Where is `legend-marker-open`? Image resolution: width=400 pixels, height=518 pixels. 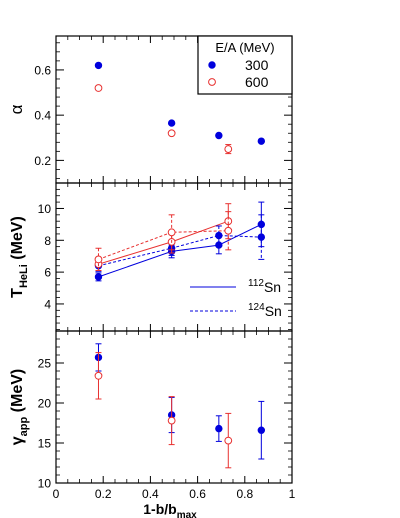 legend-marker-open is located at coordinates (212, 82).